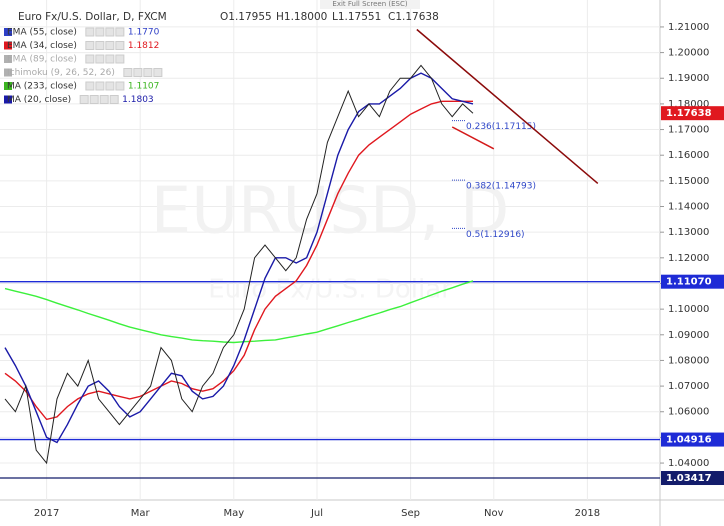 This screenshot has width=724, height=526. I want to click on ohlc-value: H1.18000, so click(301, 17).